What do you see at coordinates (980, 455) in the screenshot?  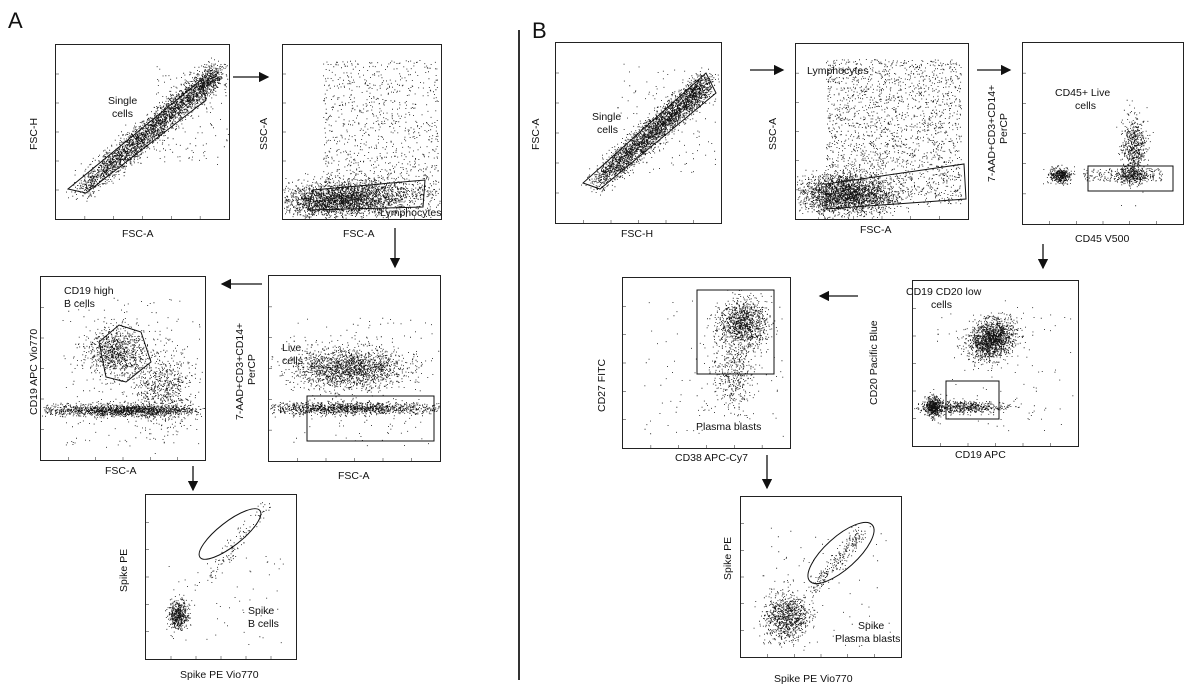 I see `x-axis-label-b4: CD19 APC` at bounding box center [980, 455].